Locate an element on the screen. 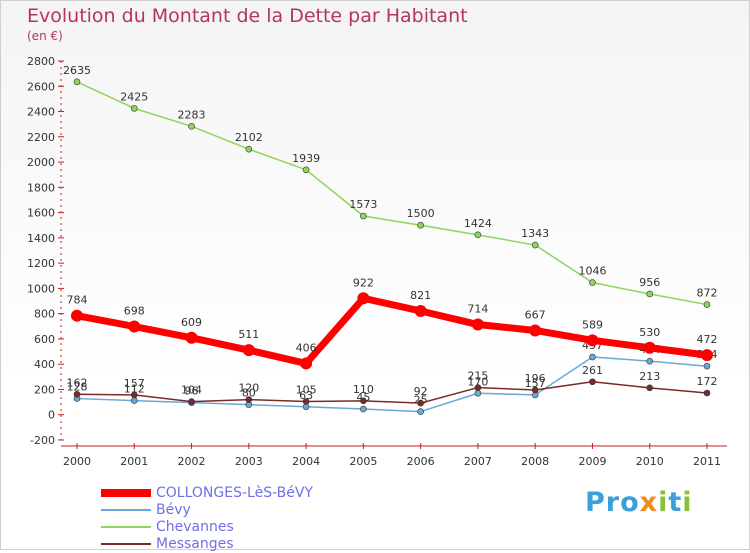 The image size is (750, 553). data-label: 105 is located at coordinates (306, 389).